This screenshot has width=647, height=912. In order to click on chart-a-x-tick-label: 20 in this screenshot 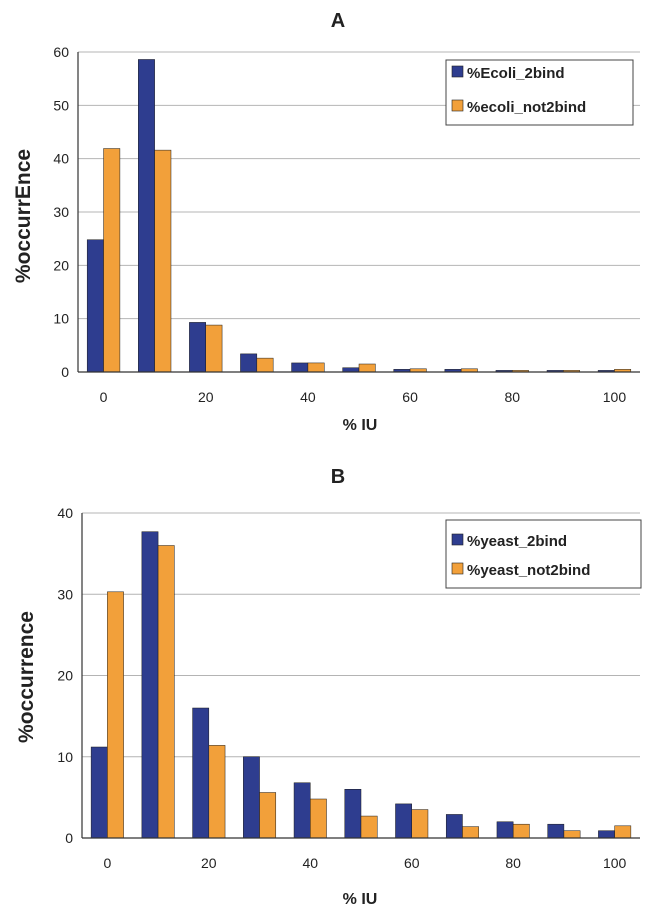, I will do `click(206, 397)`.